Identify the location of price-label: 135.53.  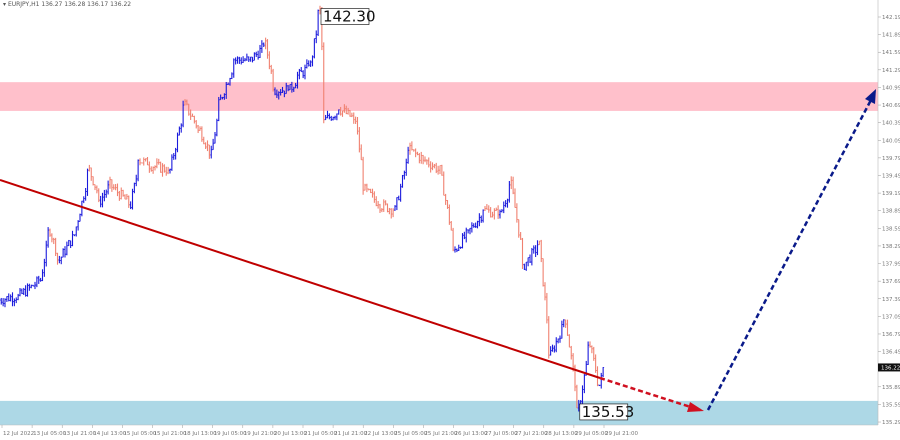
(608, 412).